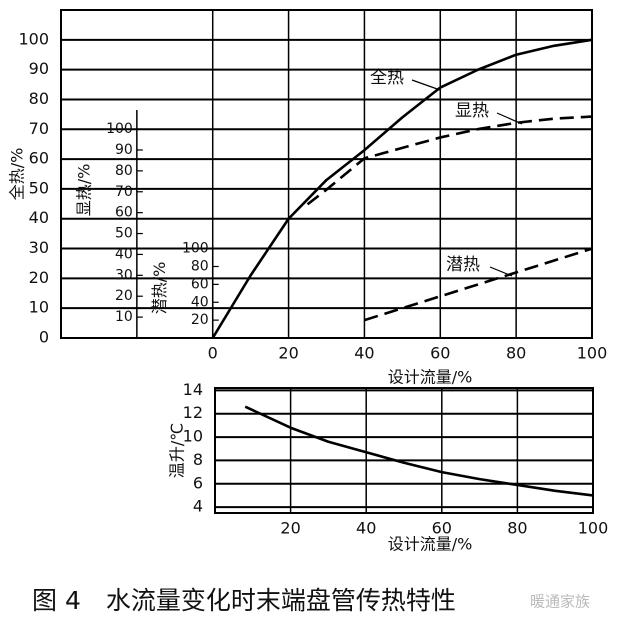 The image size is (618, 629). Describe the element at coordinates (463, 265) in the screenshot. I see `series-annotation: 潜热` at that location.